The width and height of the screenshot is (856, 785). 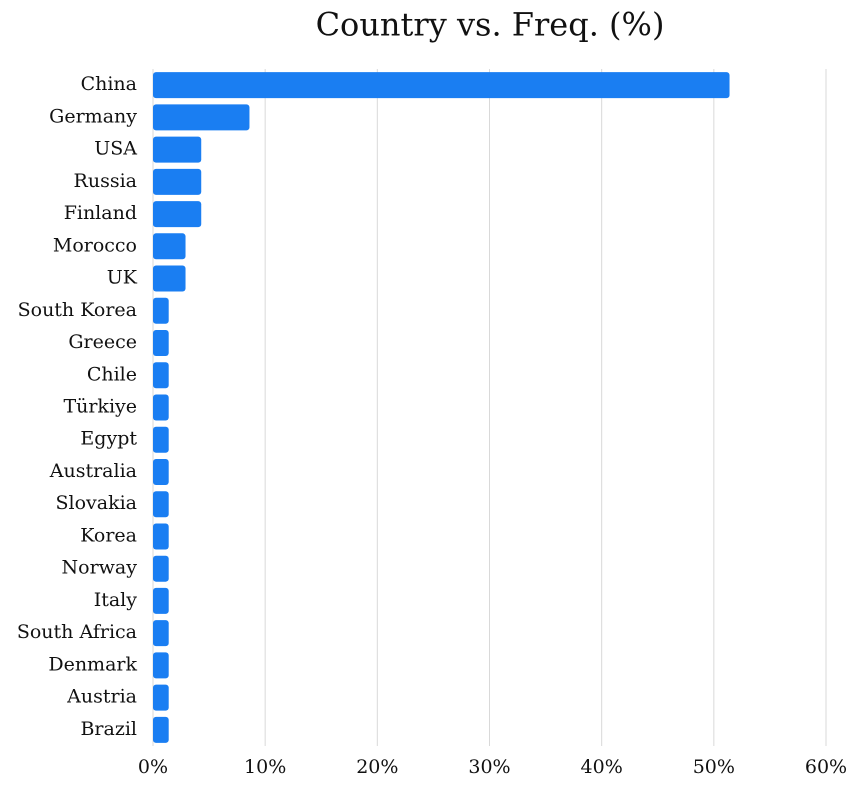 I want to click on y-tick-label: UK, so click(x=122, y=278).